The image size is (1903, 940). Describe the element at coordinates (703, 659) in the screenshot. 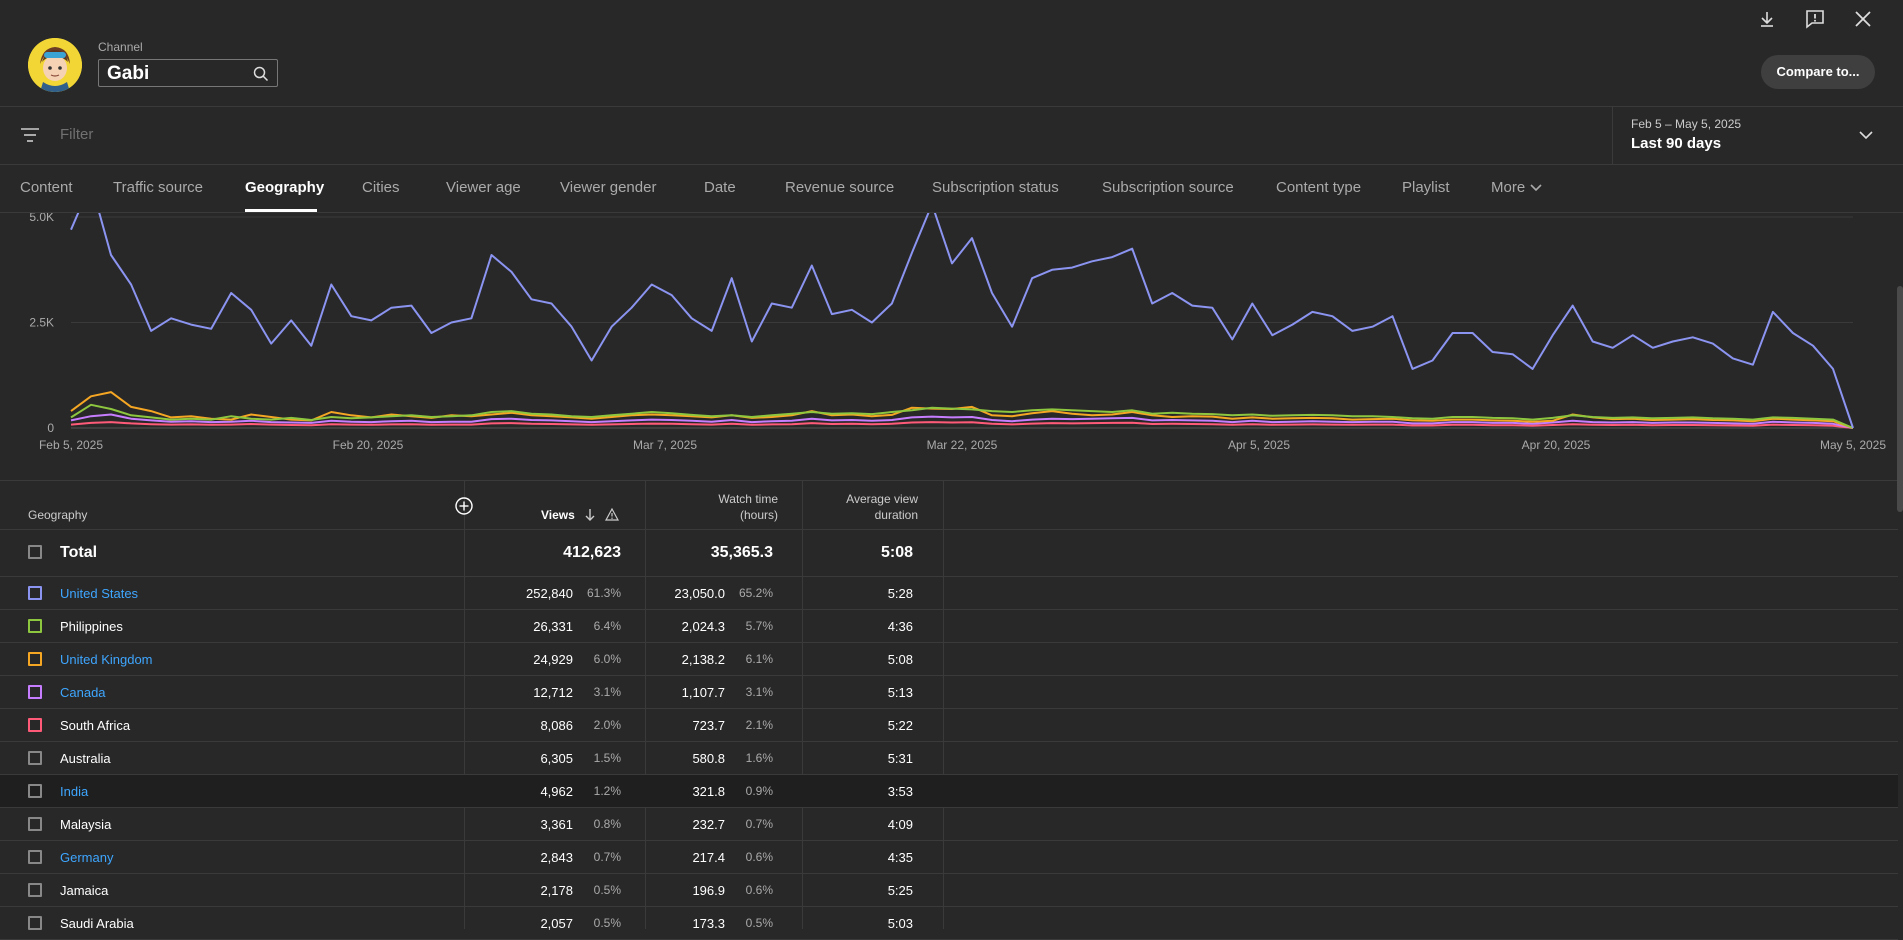

I see `watch-time-value: 2,138.2` at that location.